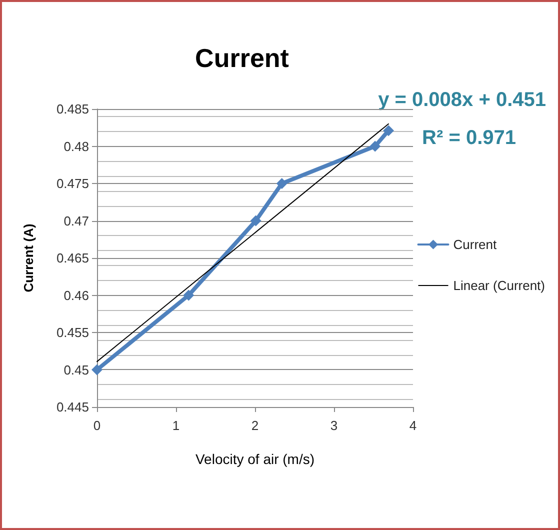 This screenshot has width=560, height=530. What do you see at coordinates (334, 425) in the screenshot?
I see `x-tick-label: 3` at bounding box center [334, 425].